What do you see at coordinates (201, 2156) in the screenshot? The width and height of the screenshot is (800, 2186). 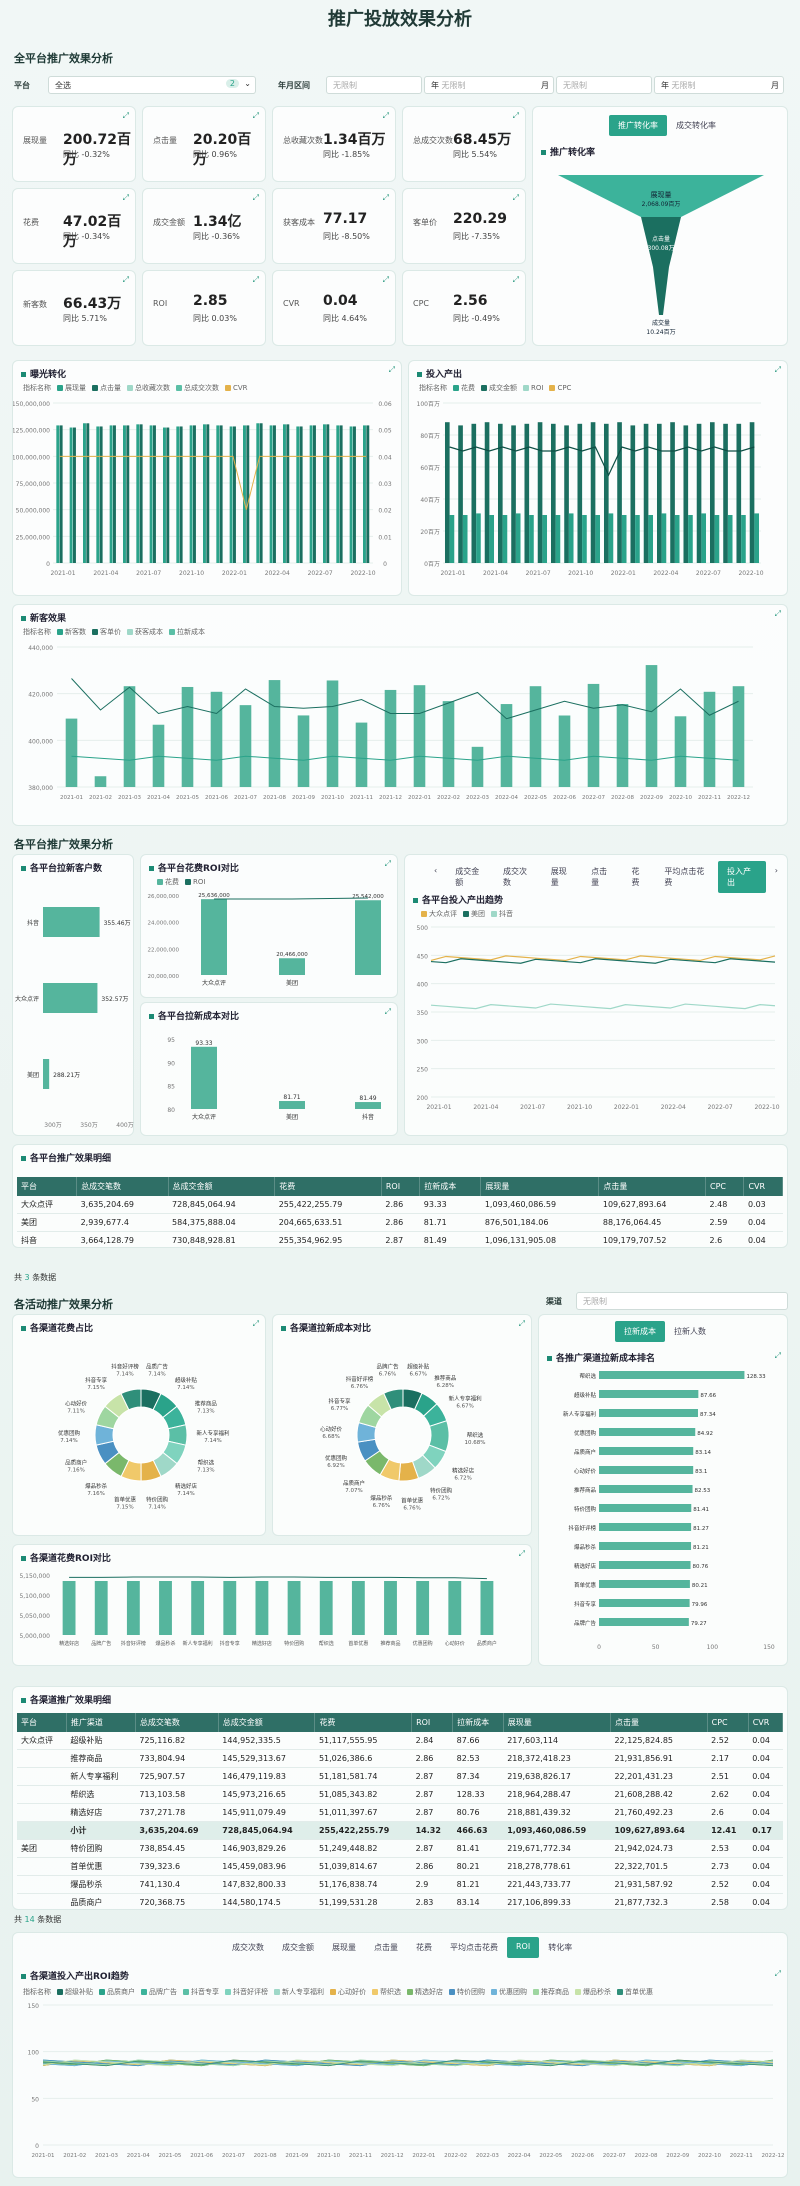 I see `x-tick-label: 2021-06` at bounding box center [201, 2156].